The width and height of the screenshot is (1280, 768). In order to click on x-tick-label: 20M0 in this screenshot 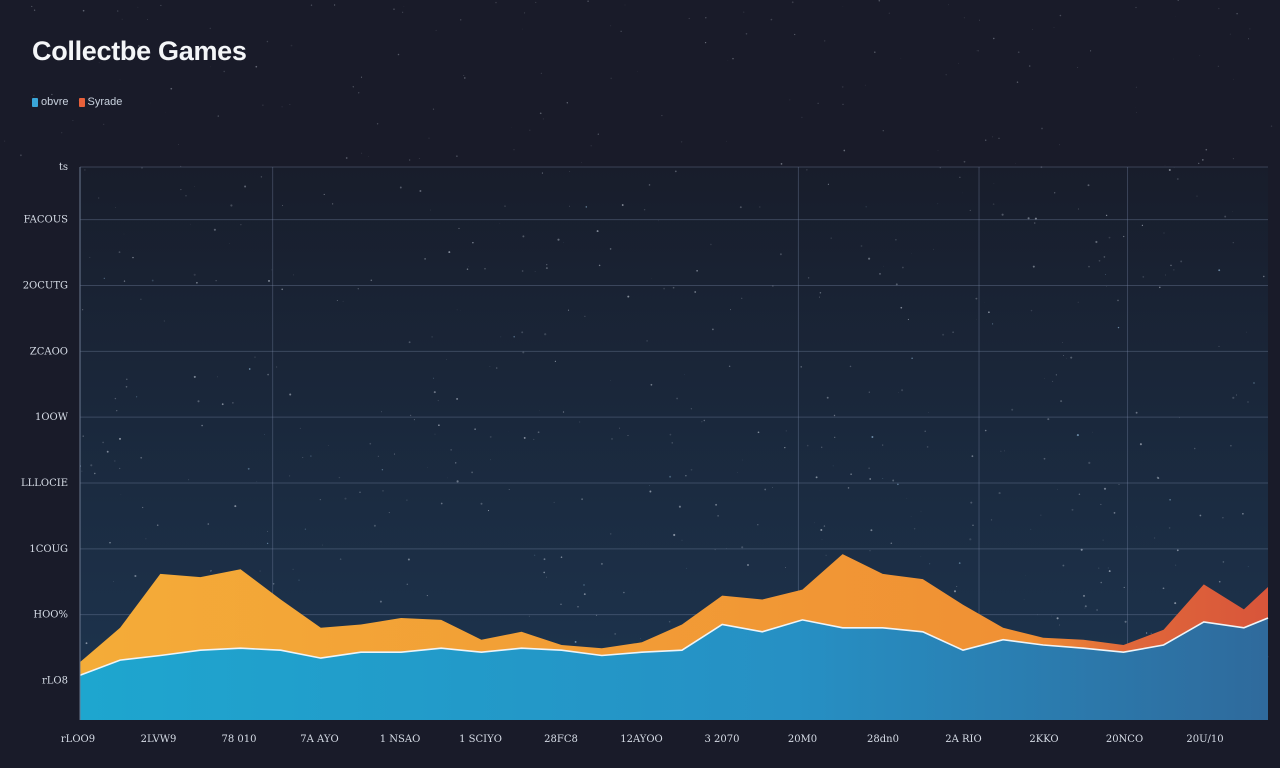, I will do `click(802, 739)`.